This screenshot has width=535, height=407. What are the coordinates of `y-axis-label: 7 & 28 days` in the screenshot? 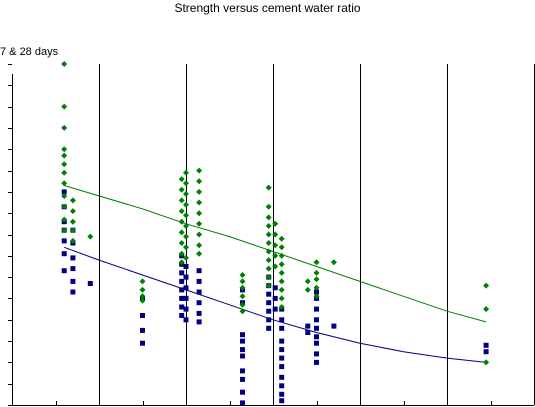 It's located at (29, 52).